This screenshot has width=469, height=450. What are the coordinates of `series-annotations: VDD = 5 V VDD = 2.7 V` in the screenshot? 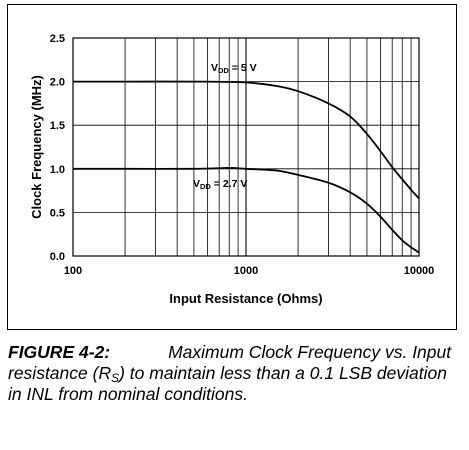 It's located at (225, 126).